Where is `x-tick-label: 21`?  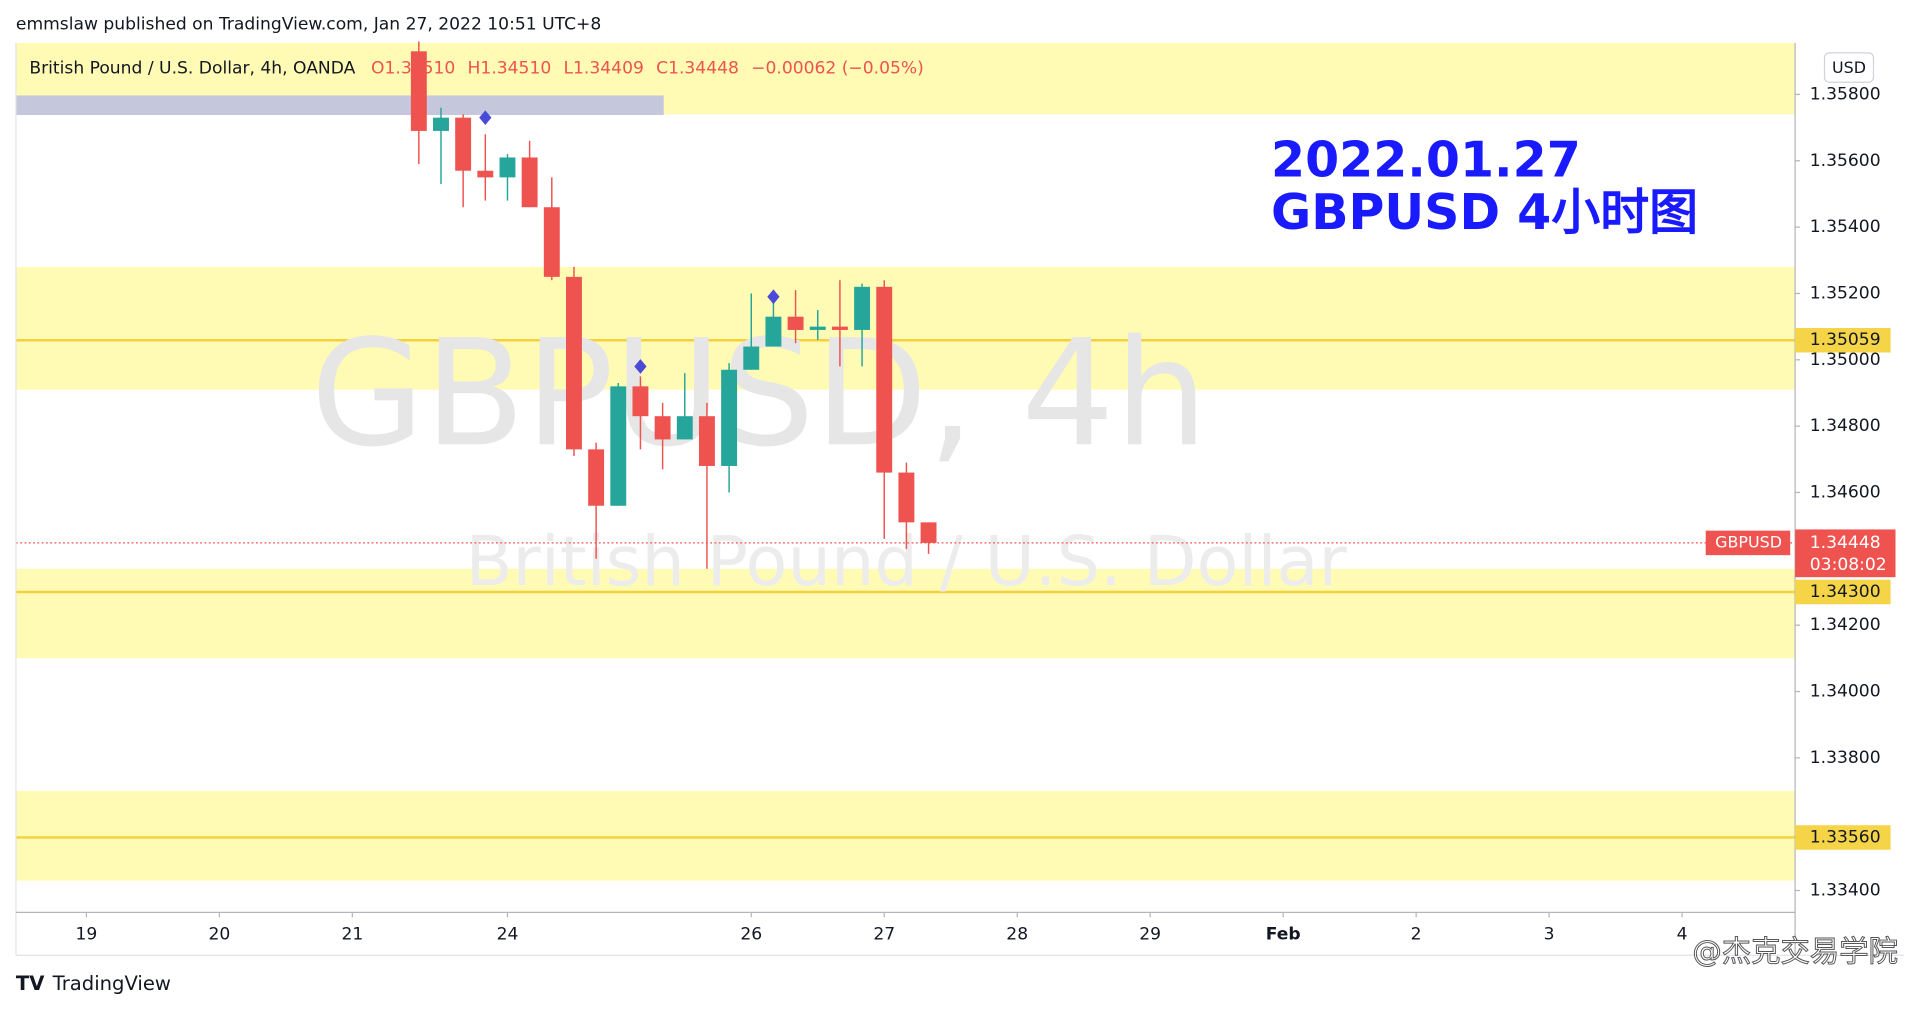
x-tick-label: 21 is located at coordinates (352, 934).